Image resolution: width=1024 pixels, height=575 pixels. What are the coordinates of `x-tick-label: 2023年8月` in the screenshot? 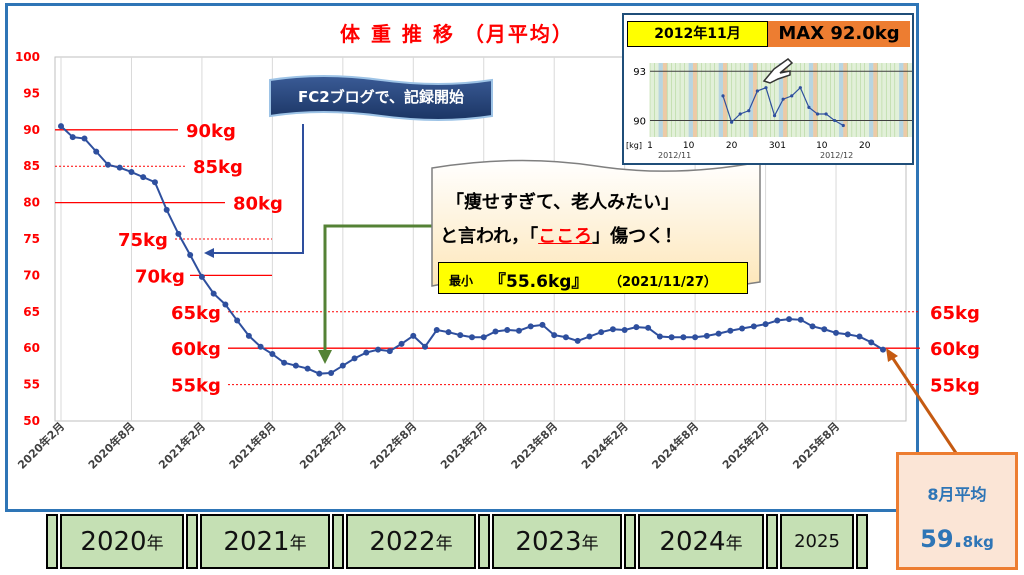 It's located at (534, 445).